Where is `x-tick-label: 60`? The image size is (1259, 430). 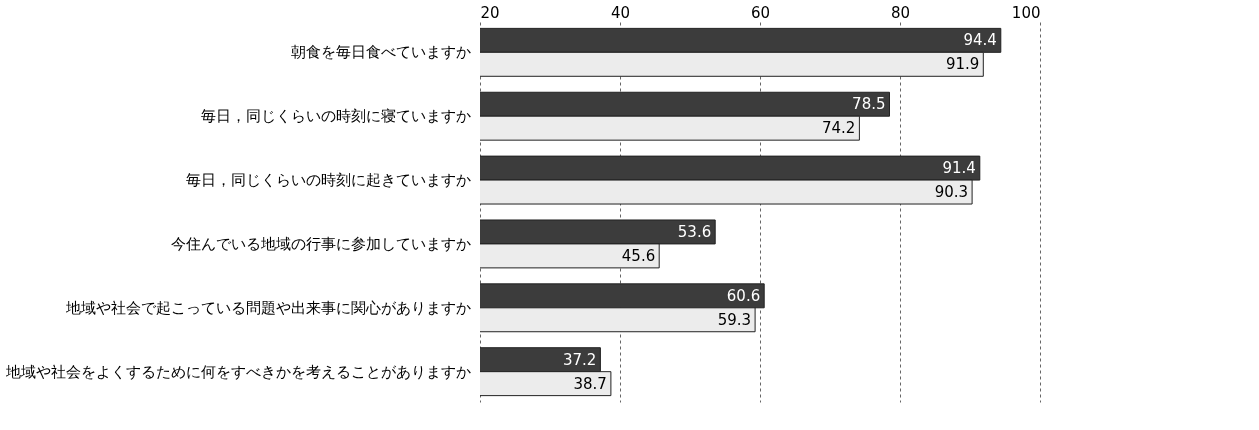
x-tick-label: 60 is located at coordinates (760, 12).